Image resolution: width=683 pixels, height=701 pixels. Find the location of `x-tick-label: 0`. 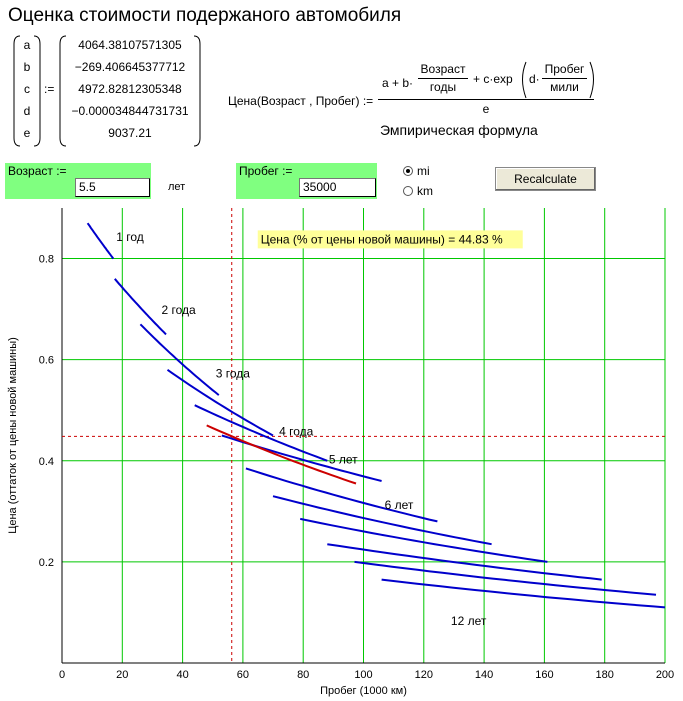

x-tick-label: 0 is located at coordinates (62, 675).